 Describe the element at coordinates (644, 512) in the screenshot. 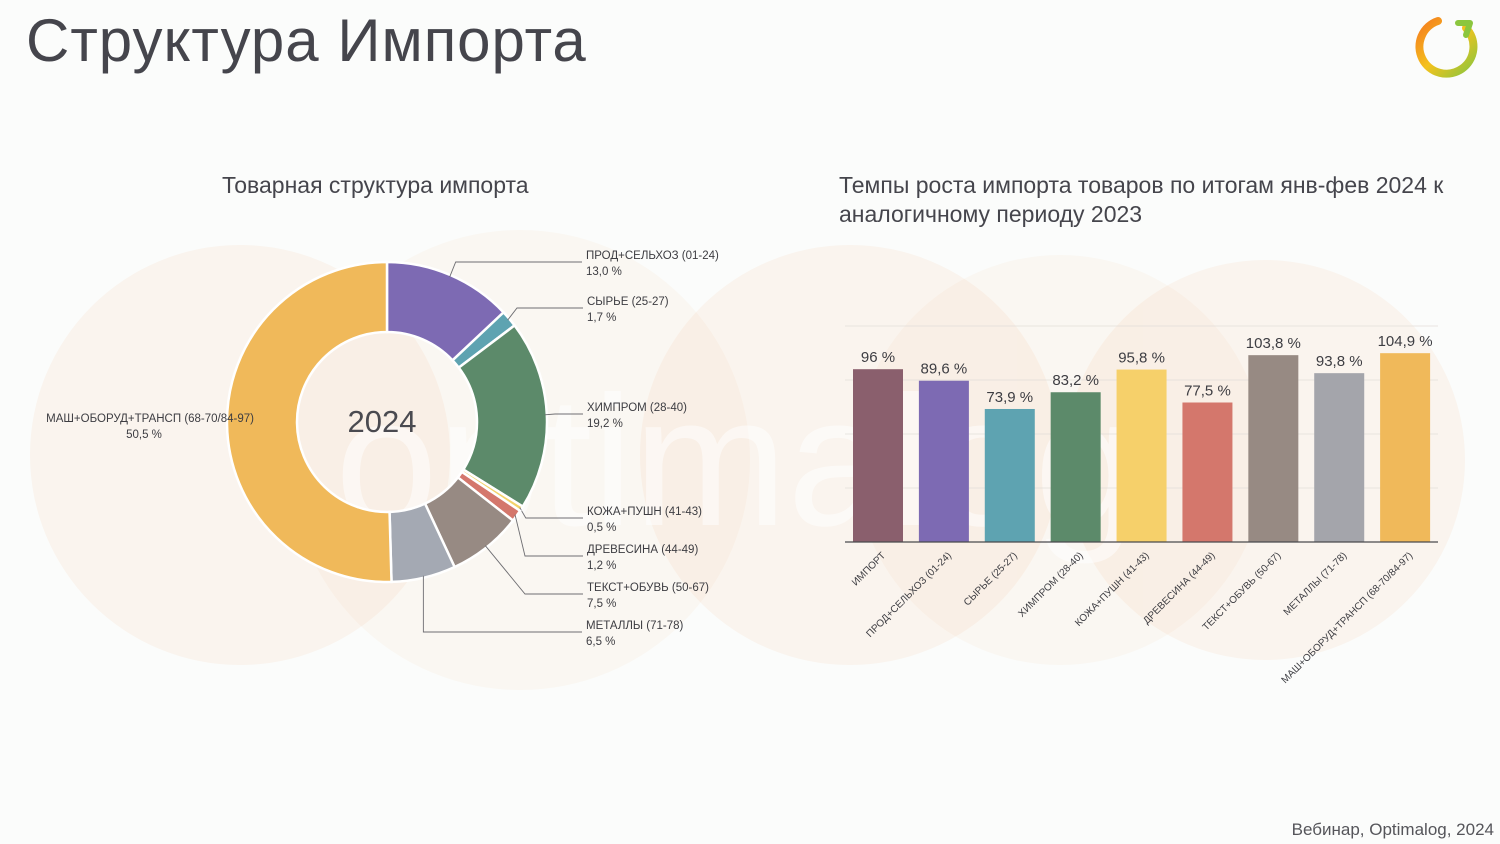

I see `donut-slice-label: КОЖА+ПУШН (41-43)` at that location.